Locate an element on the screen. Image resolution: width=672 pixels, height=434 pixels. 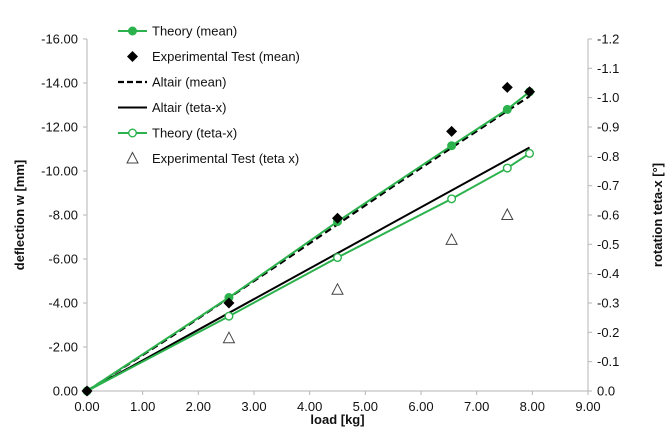
y2-tick-label: -0.9 is located at coordinates (608, 127).